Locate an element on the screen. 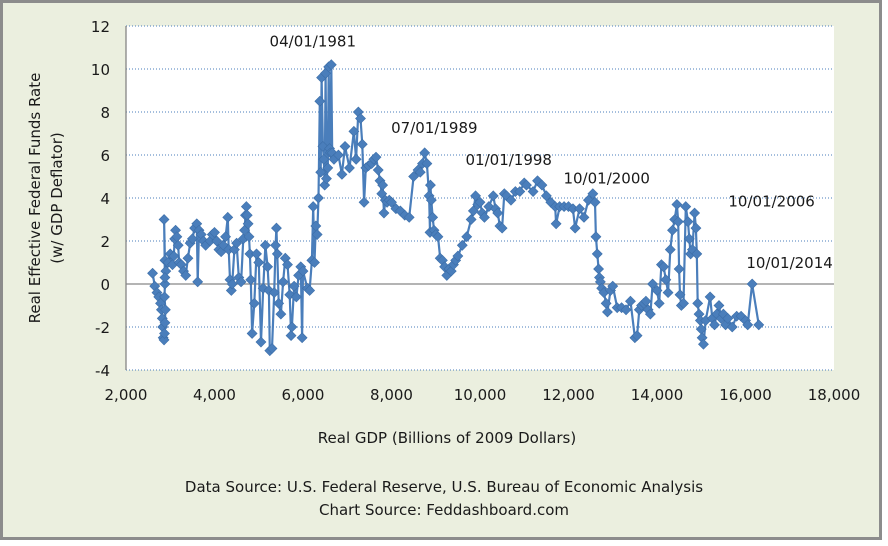 This screenshot has width=888, height=546. chart-source-note: Chart Source: Feddashboard.com is located at coordinates (444, 510).